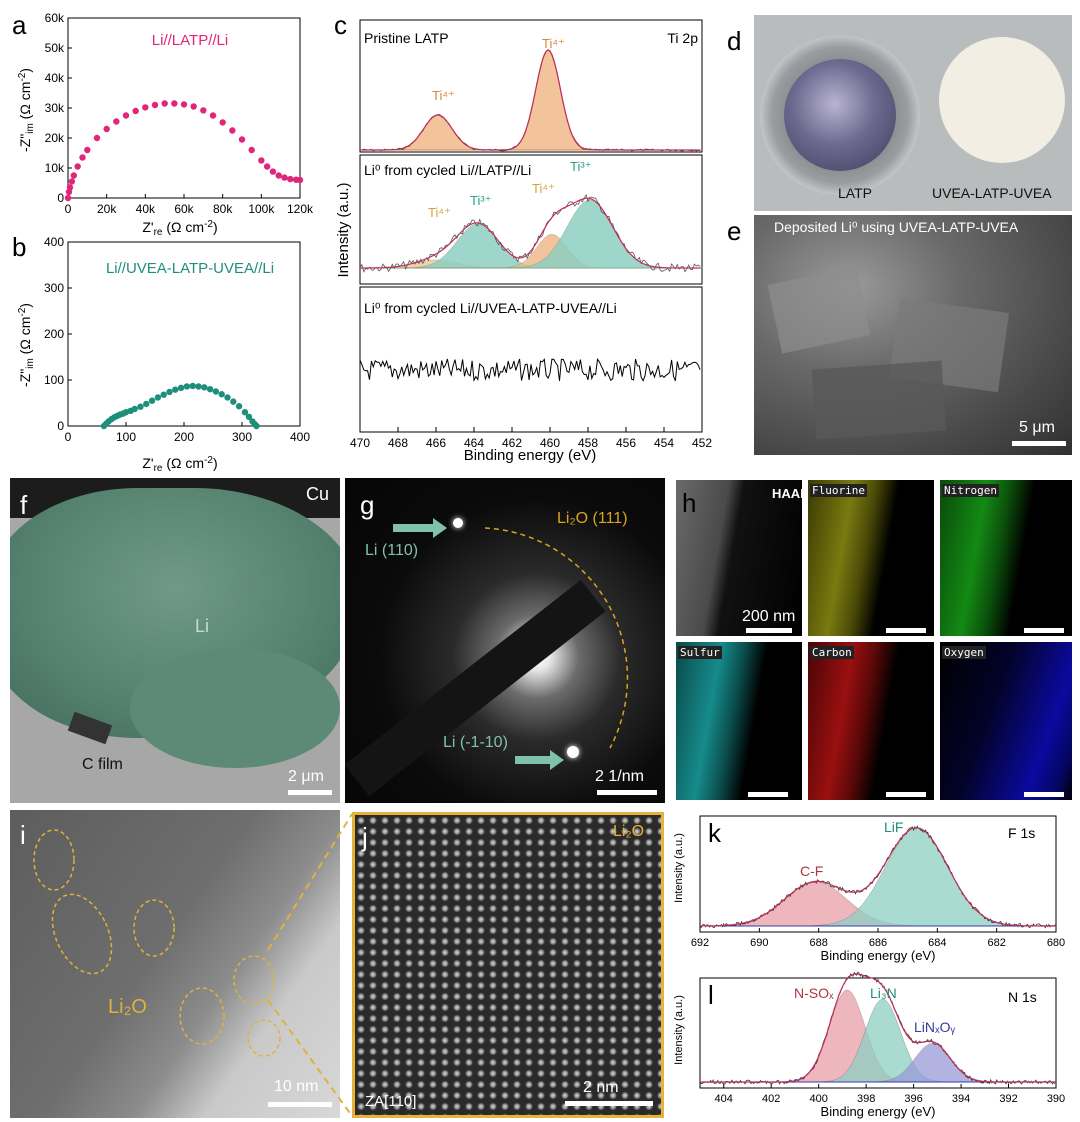 The width and height of the screenshot is (1080, 1122). What do you see at coordinates (367, 505) in the screenshot?
I see `panel-label-g: g` at bounding box center [367, 505].